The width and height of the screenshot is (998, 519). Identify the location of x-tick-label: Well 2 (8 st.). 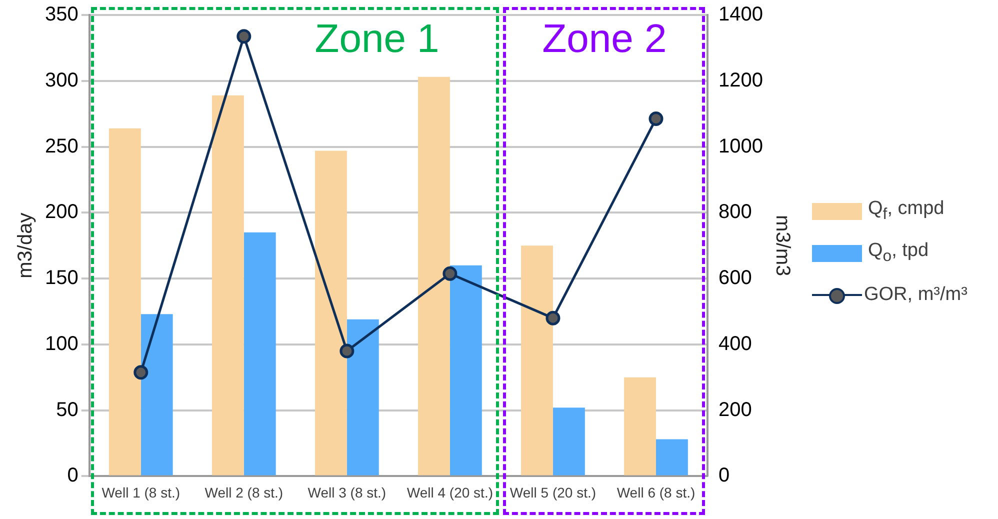
(244, 492).